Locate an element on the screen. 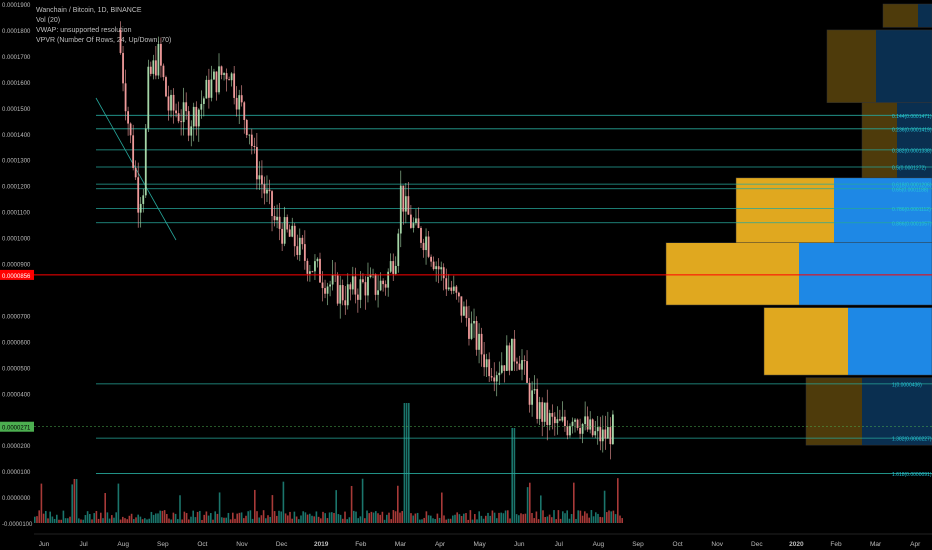  fib-label: 0.236(0.0001419) is located at coordinates (912, 130).